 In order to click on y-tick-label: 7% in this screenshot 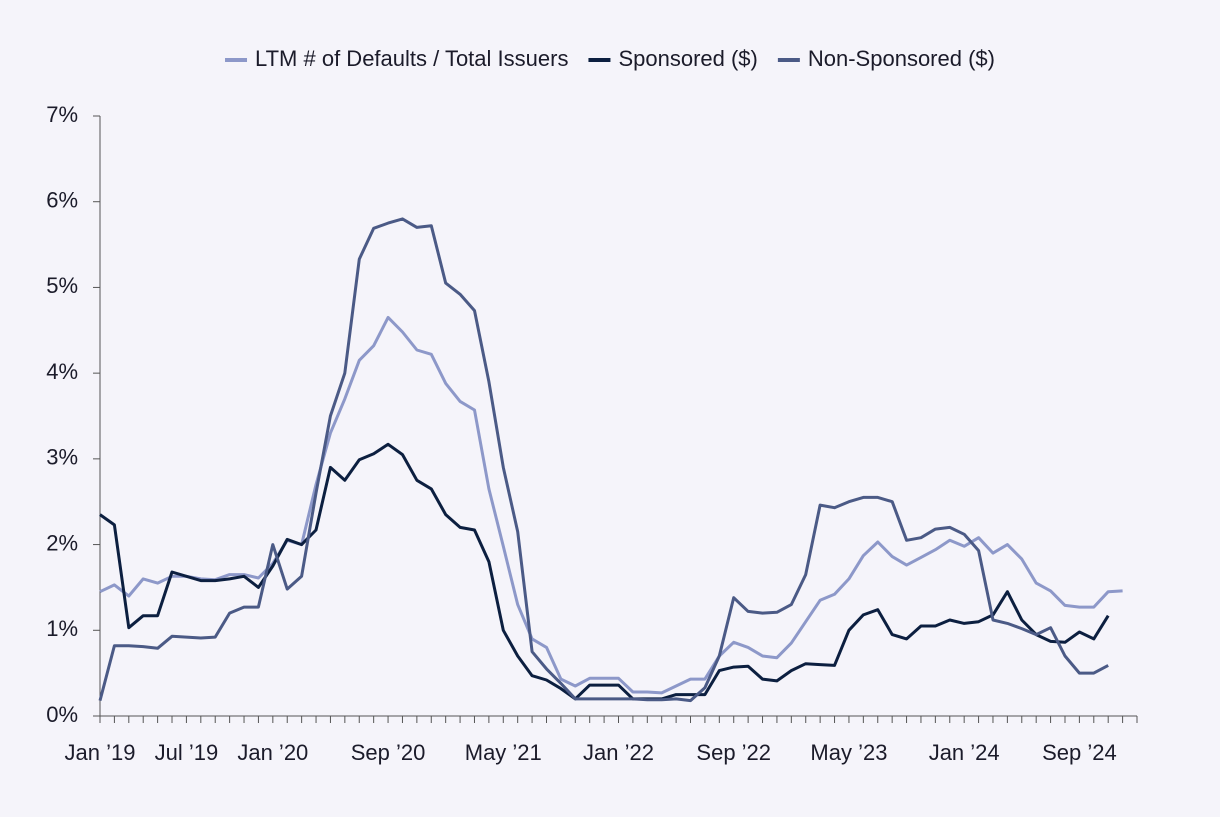, I will do `click(62, 114)`.